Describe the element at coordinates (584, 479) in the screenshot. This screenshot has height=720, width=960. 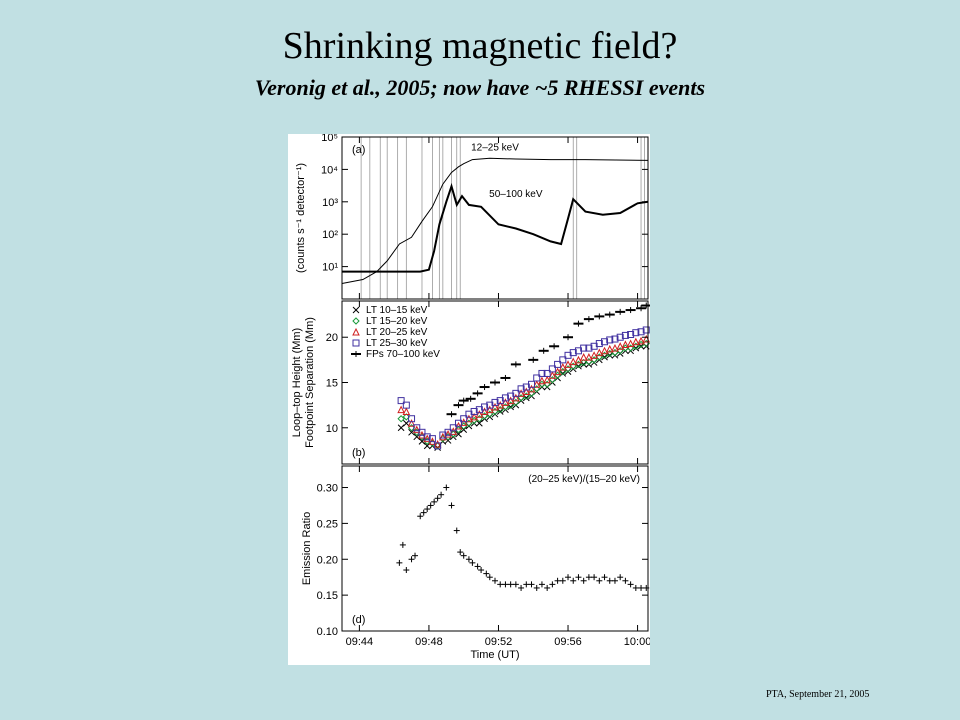
I see `series-label-d: (20–25 keV)/(15–20 keV)` at that location.